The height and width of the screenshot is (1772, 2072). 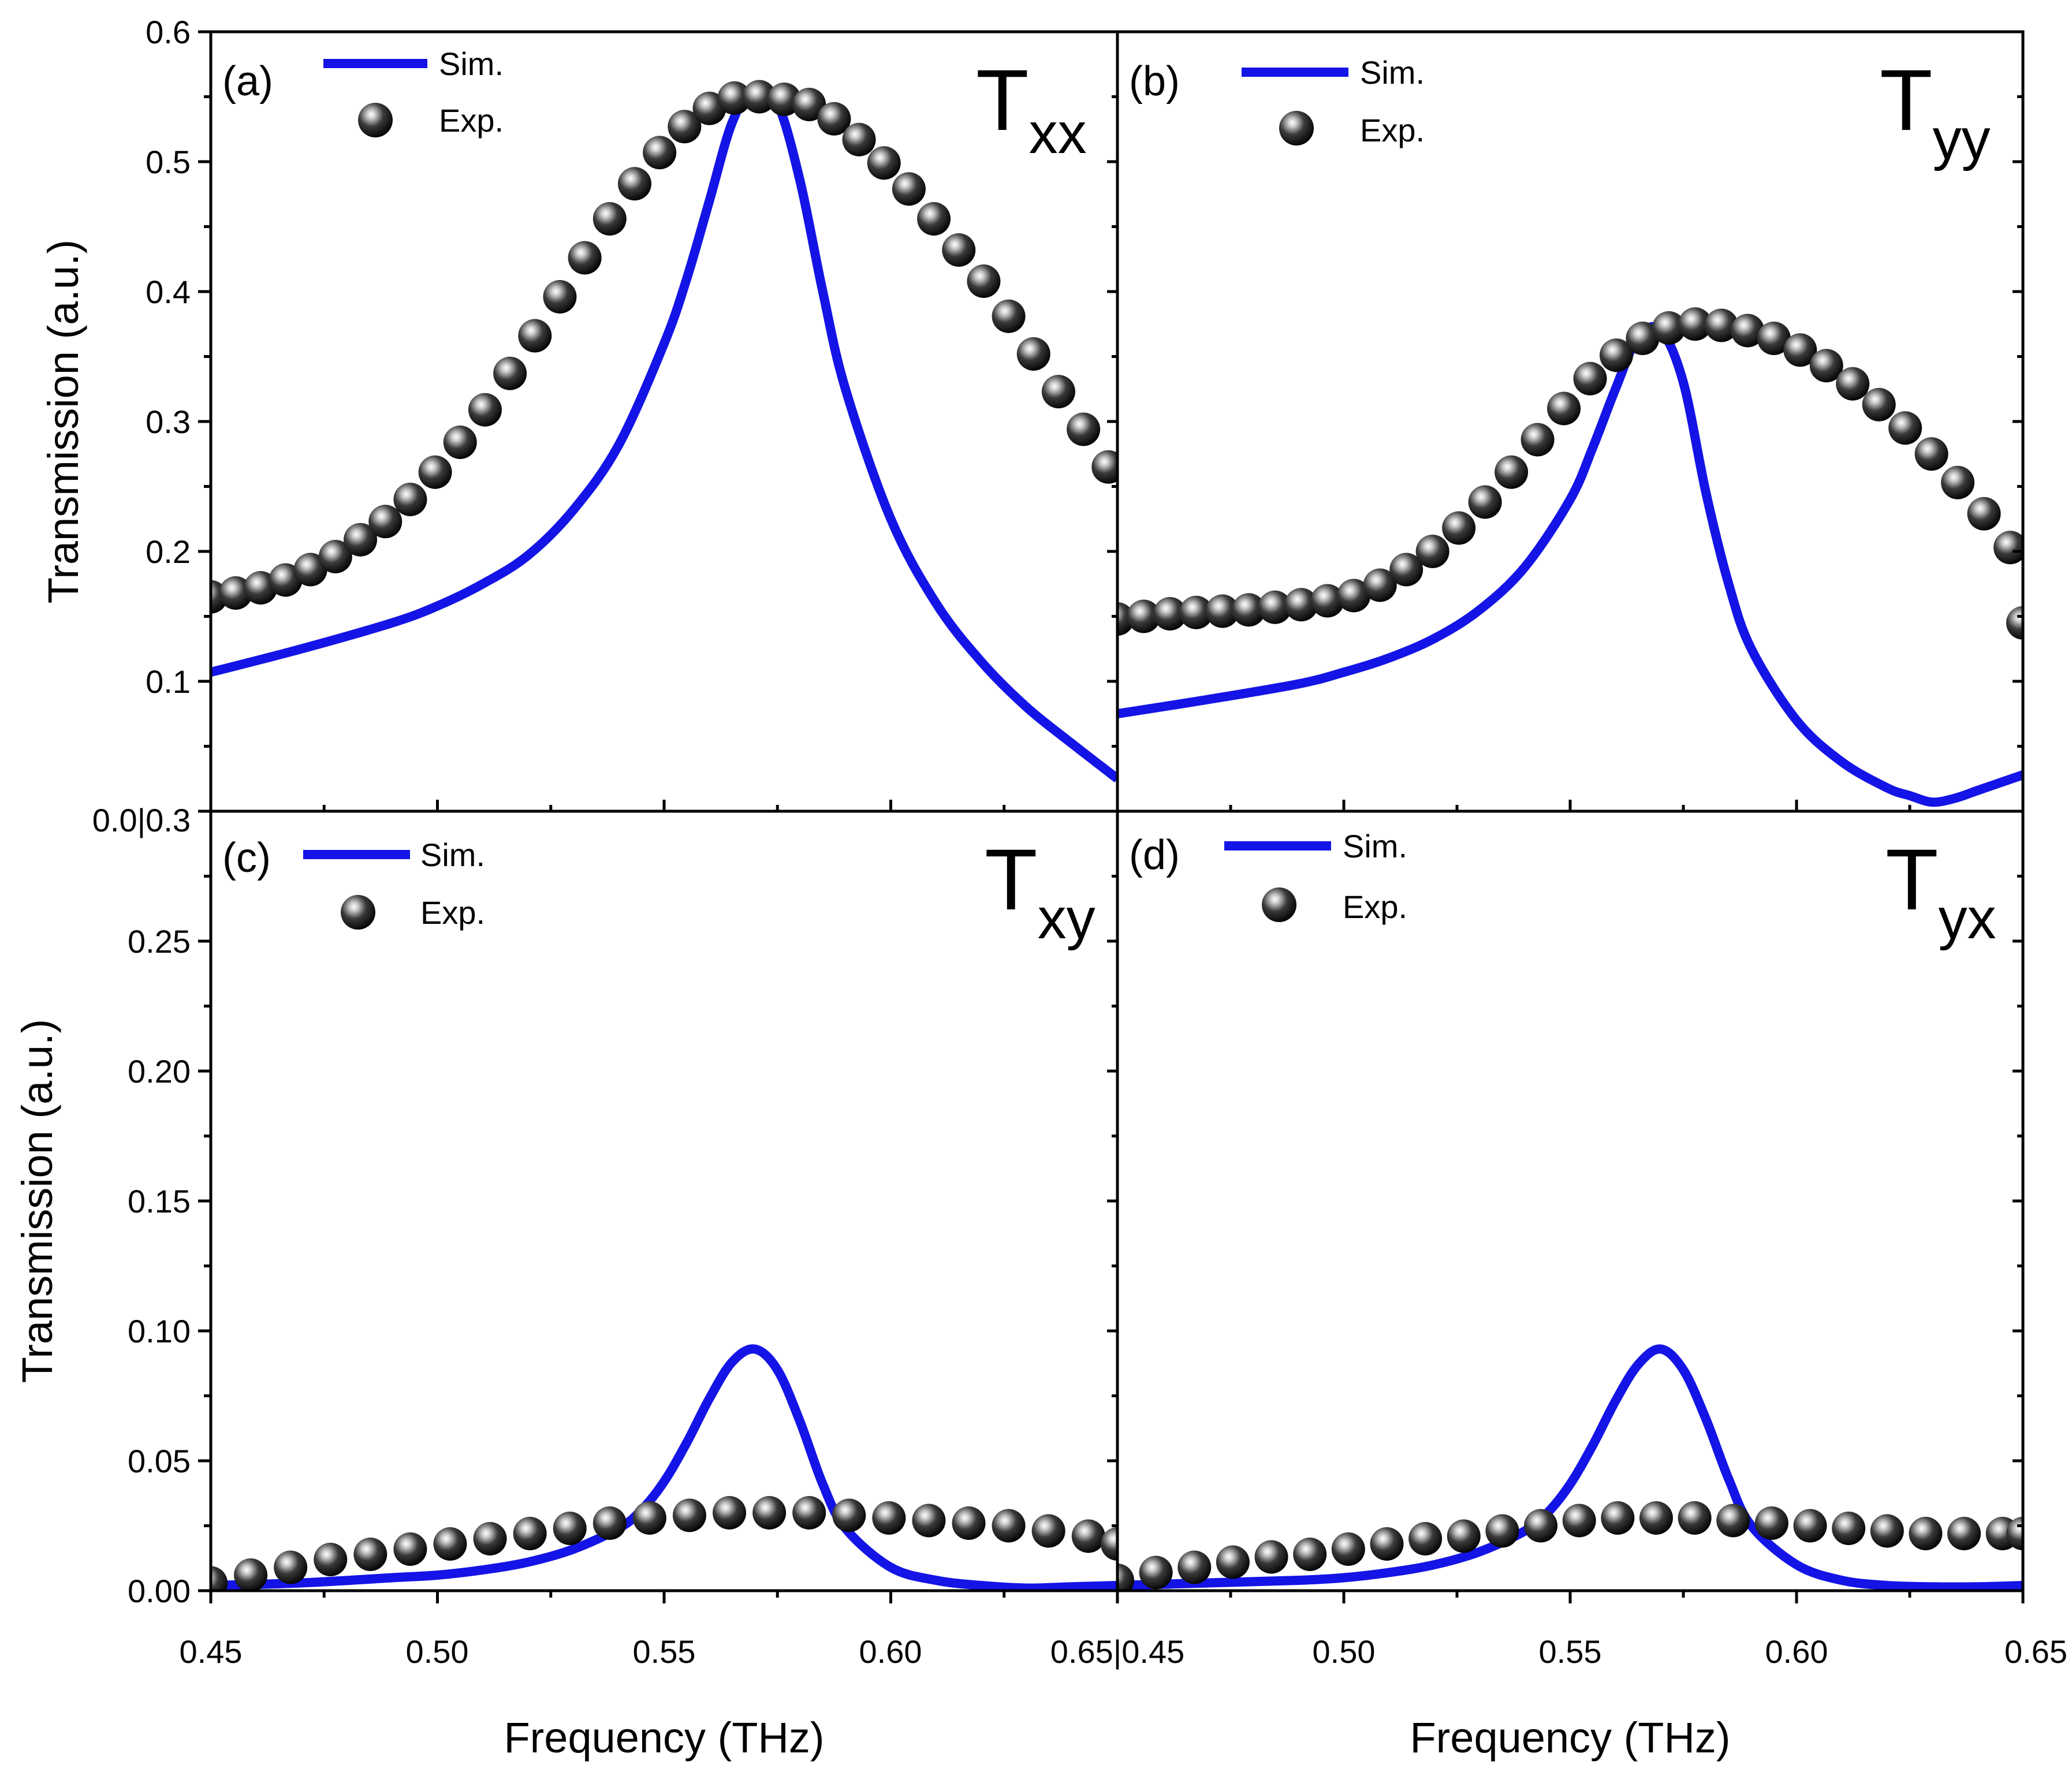 What do you see at coordinates (168, 552) in the screenshot?
I see `y-tick-label: 0.2` at bounding box center [168, 552].